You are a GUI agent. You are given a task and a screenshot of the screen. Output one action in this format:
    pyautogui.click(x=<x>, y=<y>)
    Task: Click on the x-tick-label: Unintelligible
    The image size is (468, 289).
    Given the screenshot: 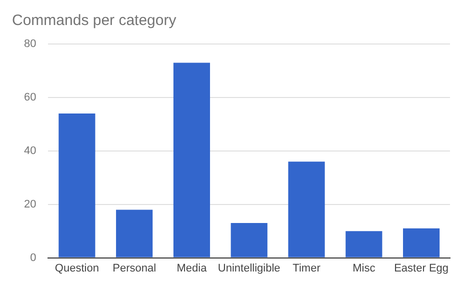 What is the action you would take?
    pyautogui.click(x=249, y=268)
    